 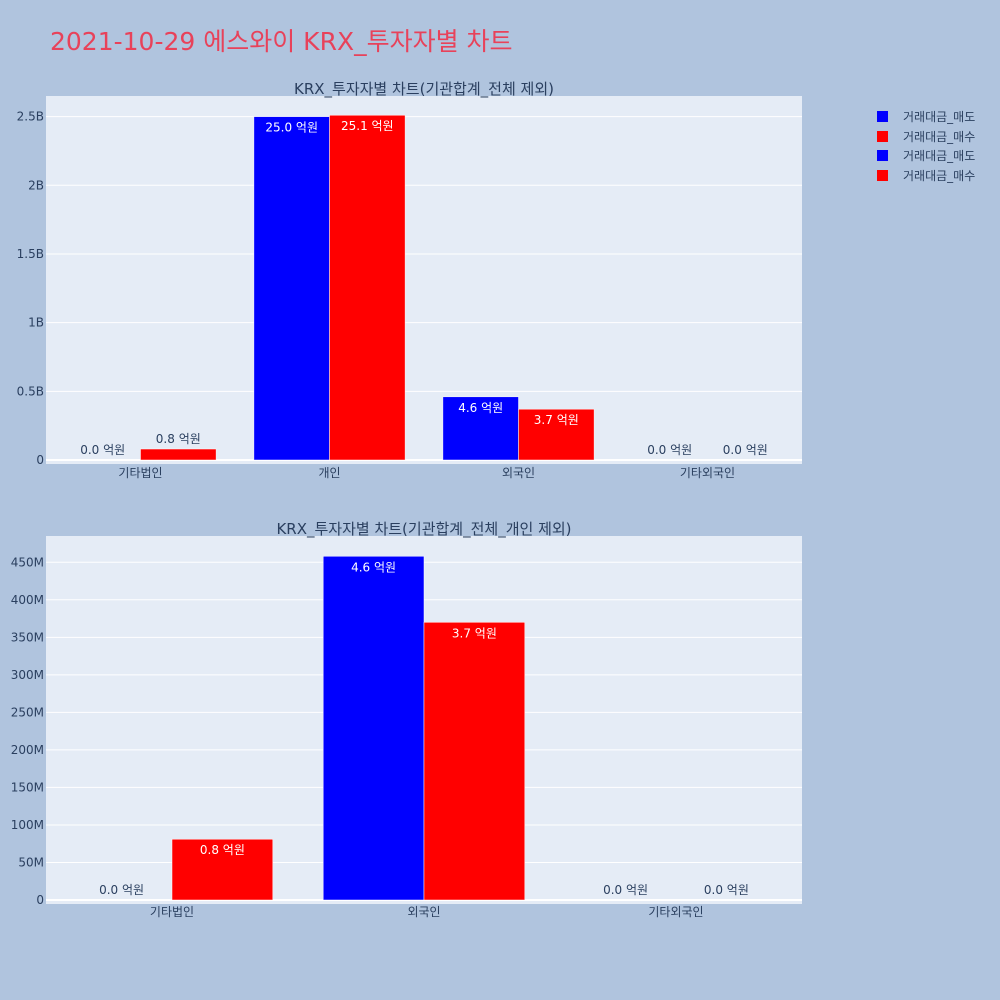 What do you see at coordinates (36, 323) in the screenshot?
I see `y-tick-label: 1B` at bounding box center [36, 323].